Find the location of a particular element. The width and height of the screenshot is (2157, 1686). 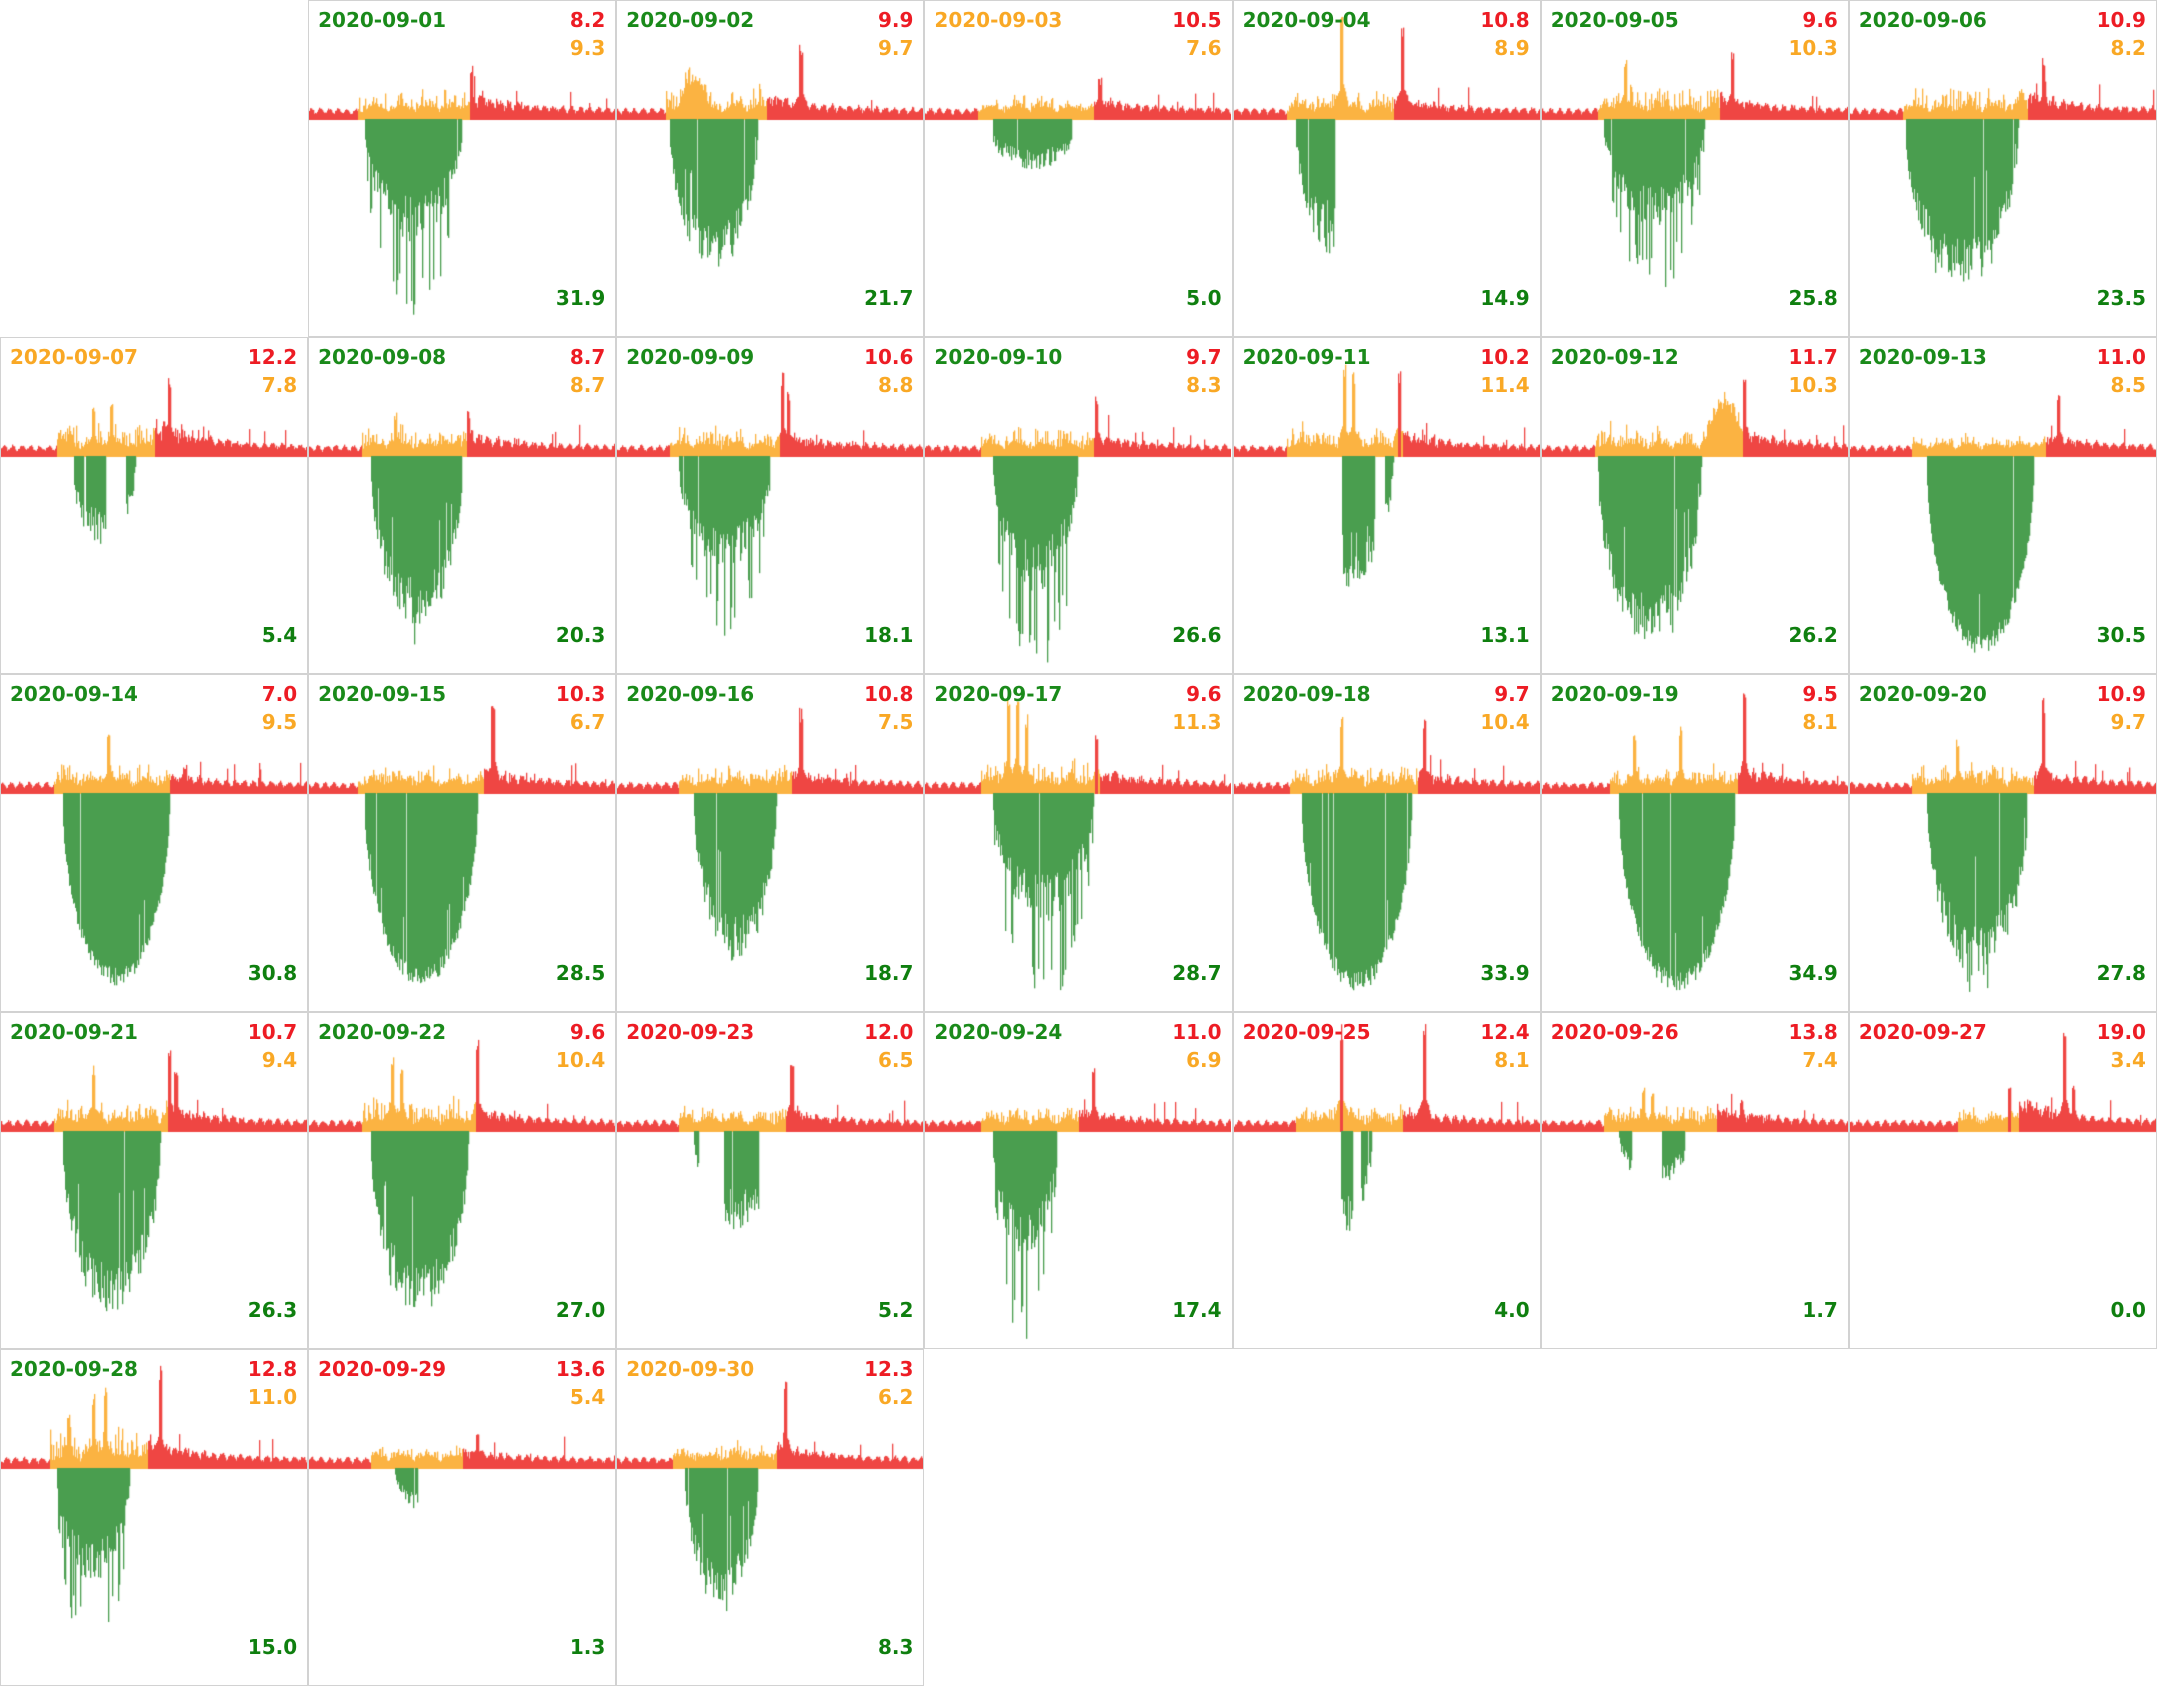

day-top-value-orange: 8.1 is located at coordinates (1820, 722).